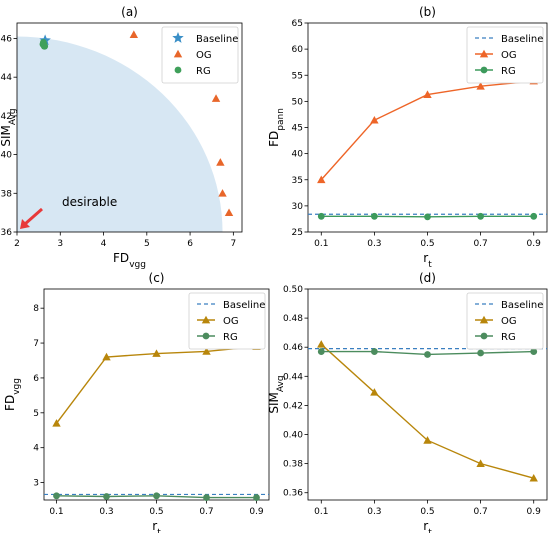 The image size is (550, 533). Describe the element at coordinates (129, 12) in the screenshot. I see `panel-title: (a)` at that location.